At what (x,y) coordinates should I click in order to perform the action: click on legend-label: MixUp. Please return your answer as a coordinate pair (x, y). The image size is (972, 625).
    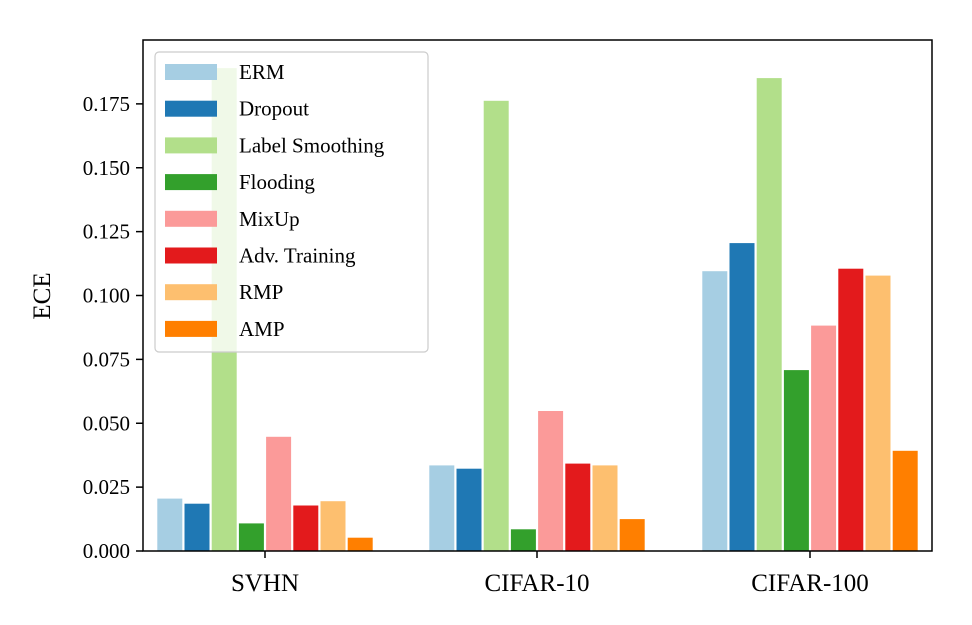
    Looking at the image, I should click on (269, 219).